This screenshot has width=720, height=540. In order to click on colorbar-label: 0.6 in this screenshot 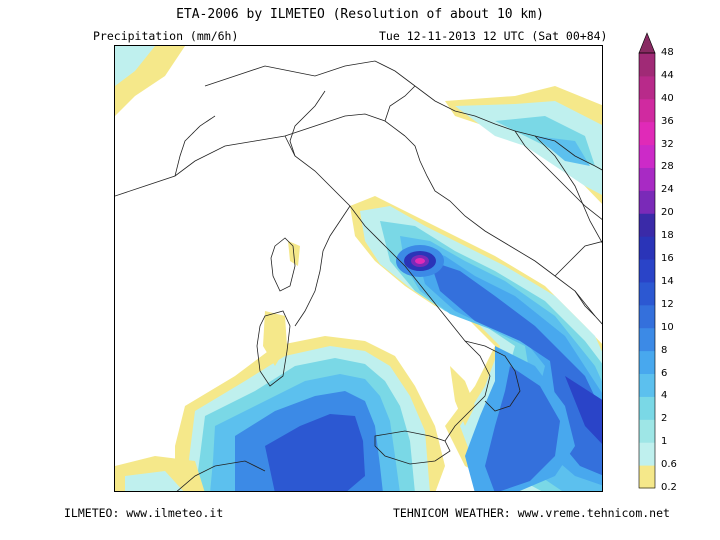, I will do `click(669, 465)`.